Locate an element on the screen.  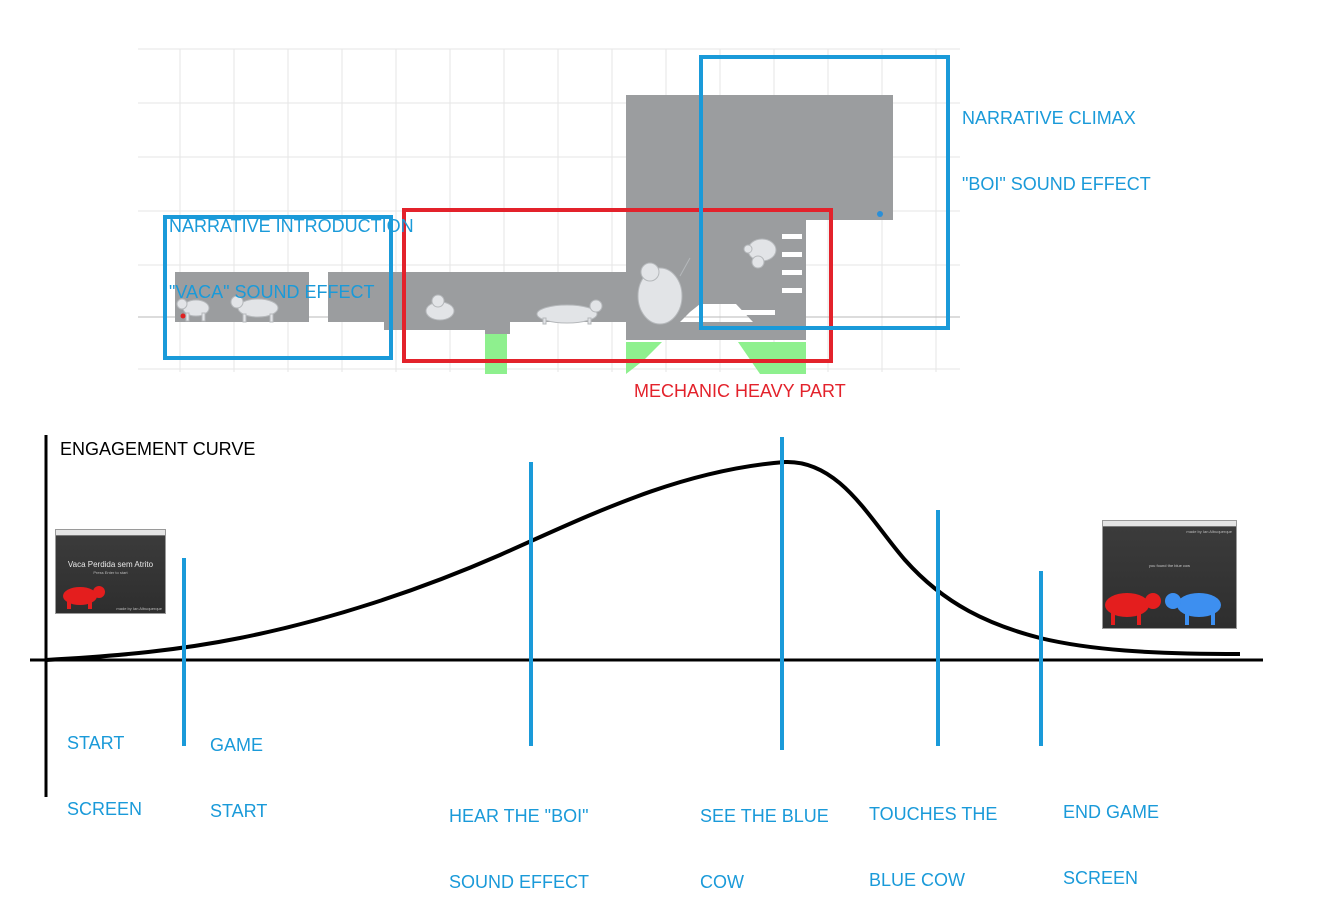
marker-label-start-screen: START SCREEN is located at coordinates (105, 776).